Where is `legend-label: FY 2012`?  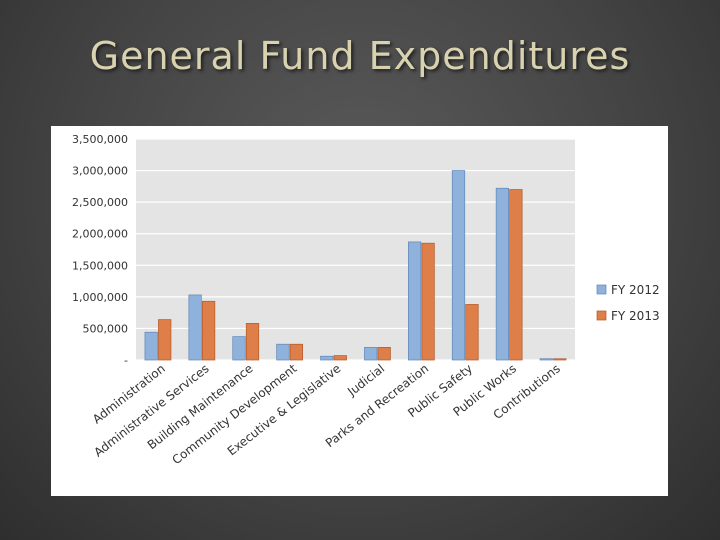
legend-label: FY 2012 is located at coordinates (635, 290).